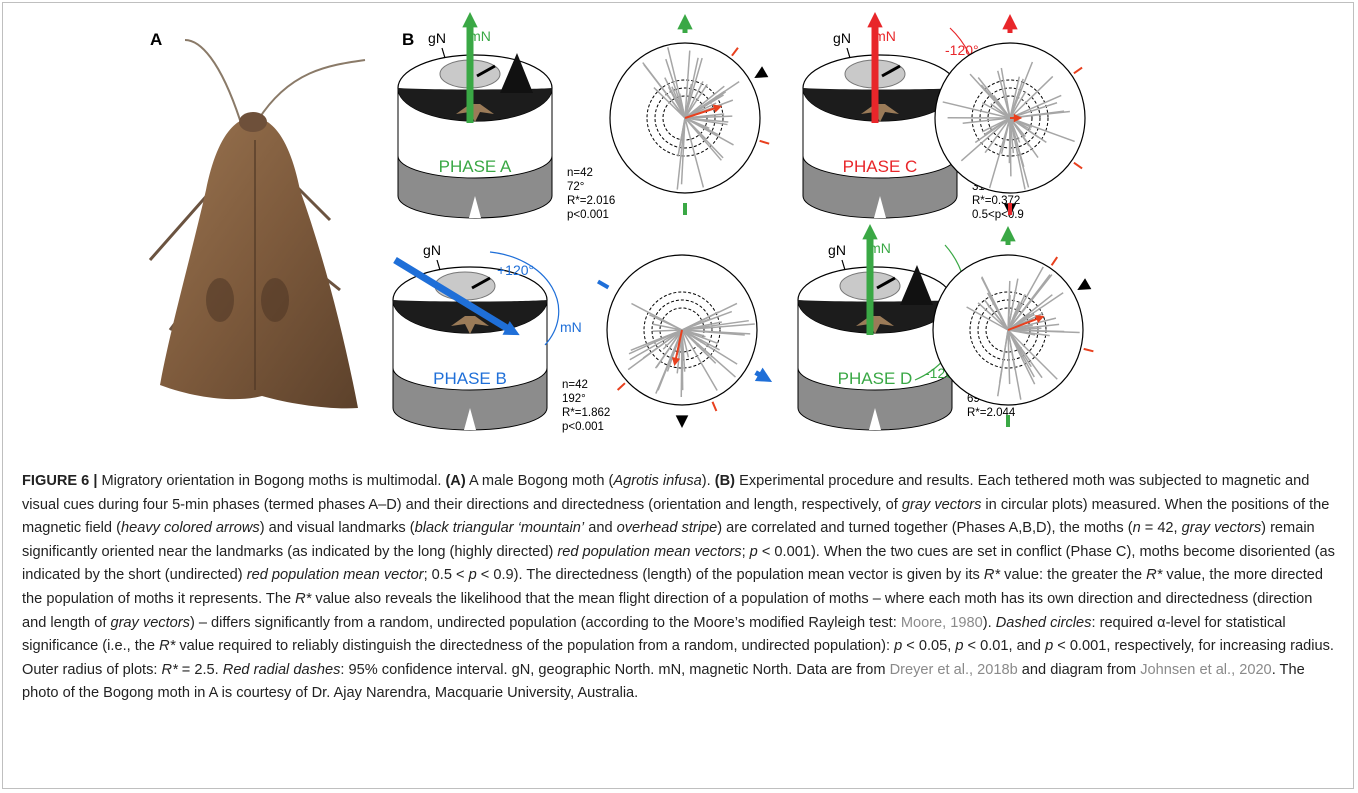 This screenshot has height=793, width=1358. I want to click on field-shaft, so click(760, 375).